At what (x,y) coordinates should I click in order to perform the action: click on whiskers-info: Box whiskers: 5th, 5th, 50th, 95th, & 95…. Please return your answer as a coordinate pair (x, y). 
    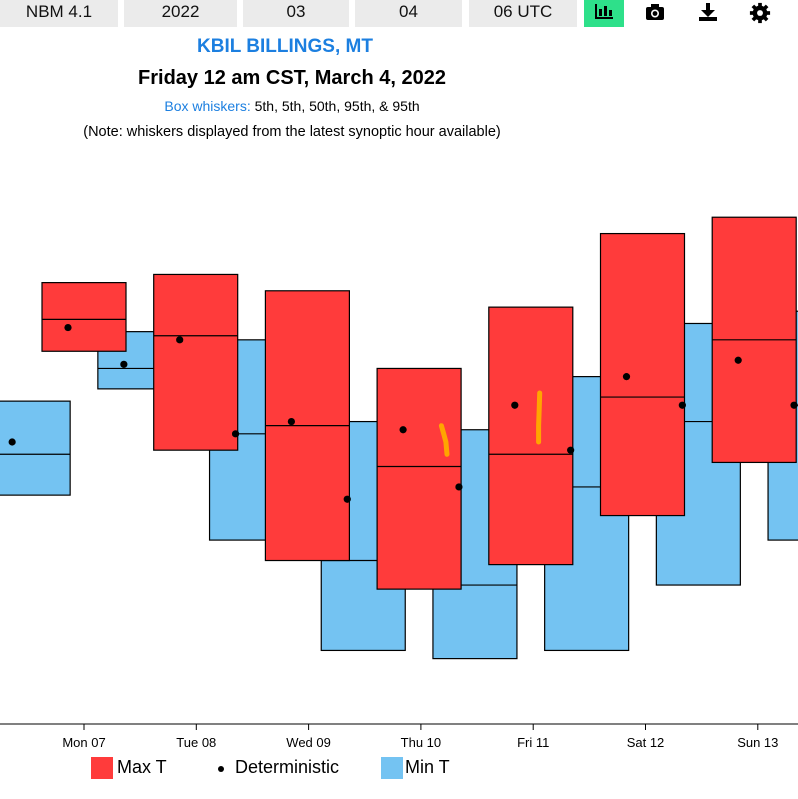
    Looking at the image, I should click on (292, 106).